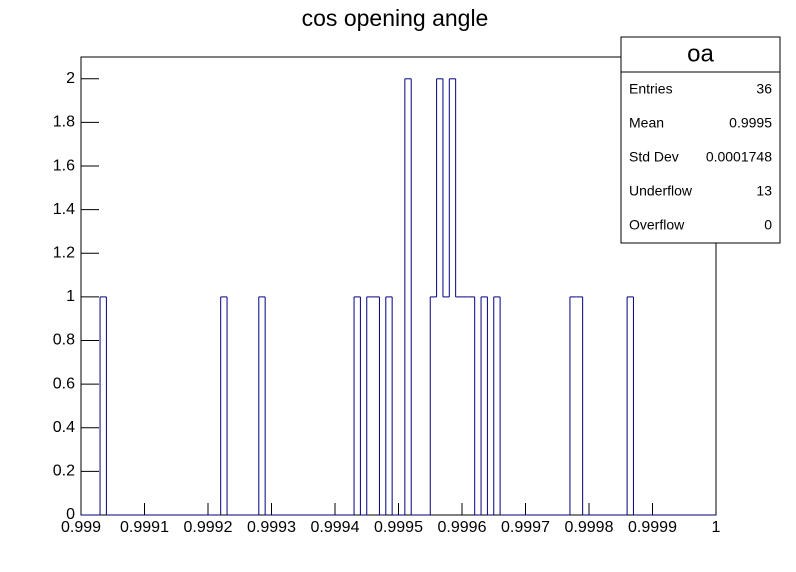  Describe the element at coordinates (768, 225) in the screenshot. I see `stats-value: 0` at that location.